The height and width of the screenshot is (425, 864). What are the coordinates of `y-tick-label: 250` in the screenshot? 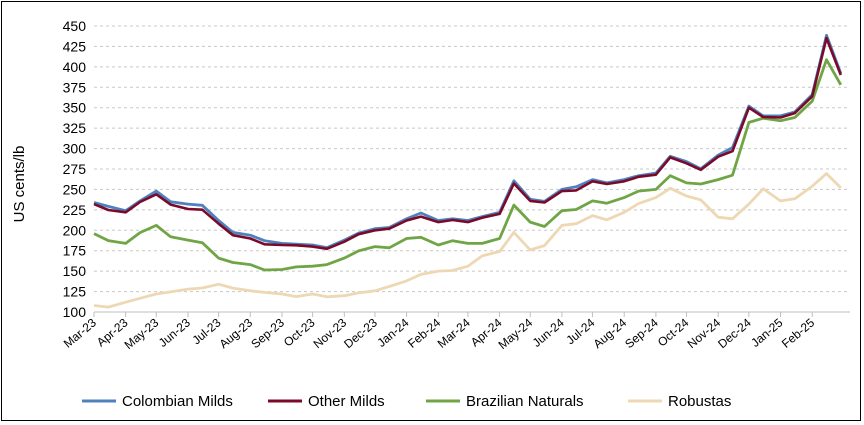 It's located at (75, 189).